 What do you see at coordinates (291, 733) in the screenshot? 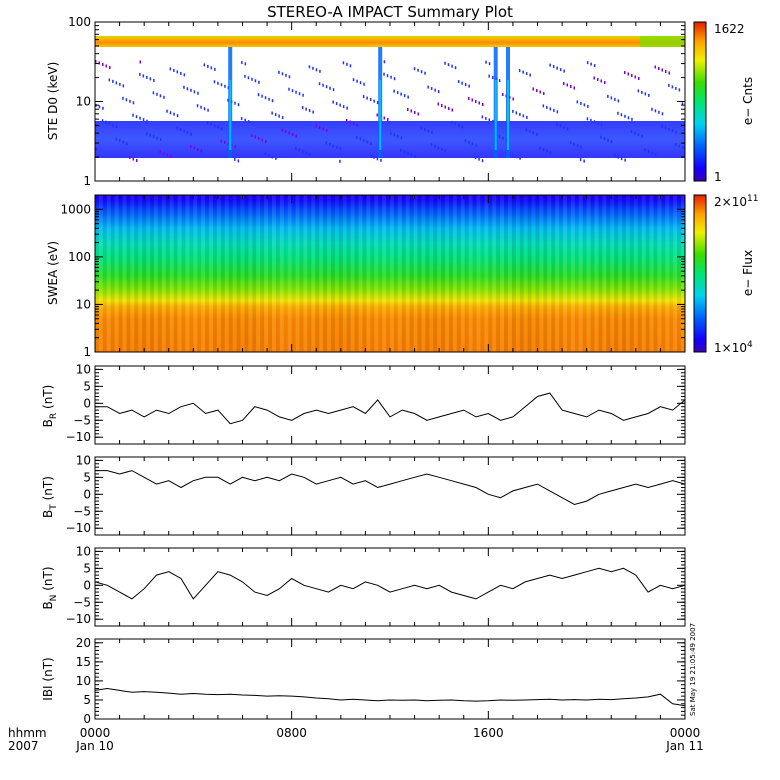
I see `time-tick-label: 0800` at bounding box center [291, 733].